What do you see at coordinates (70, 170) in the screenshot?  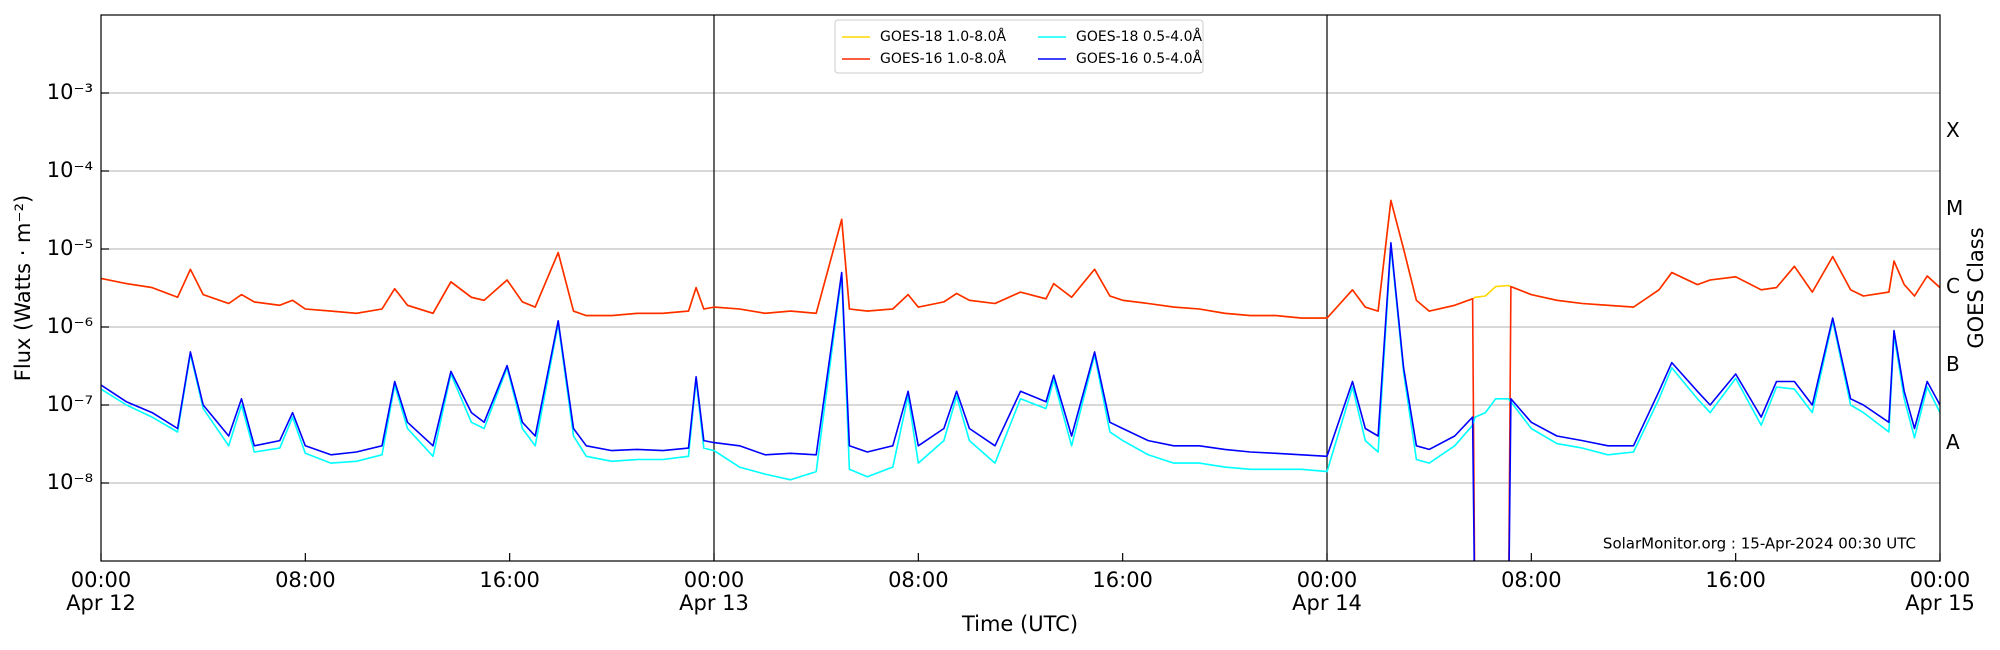 I see `y-tick-label: 10⁻⁴` at bounding box center [70, 170].